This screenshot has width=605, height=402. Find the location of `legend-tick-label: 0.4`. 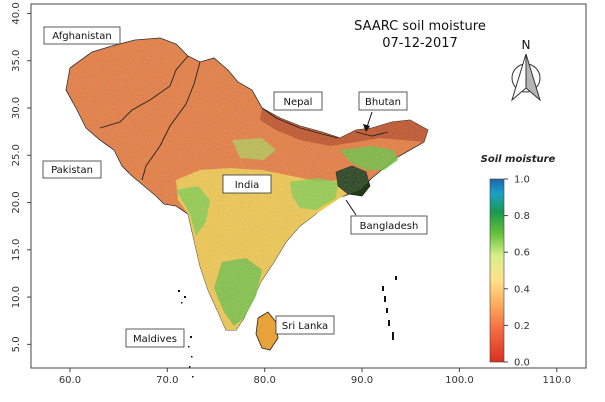

legend-tick-label: 0.4 is located at coordinates (522, 289).